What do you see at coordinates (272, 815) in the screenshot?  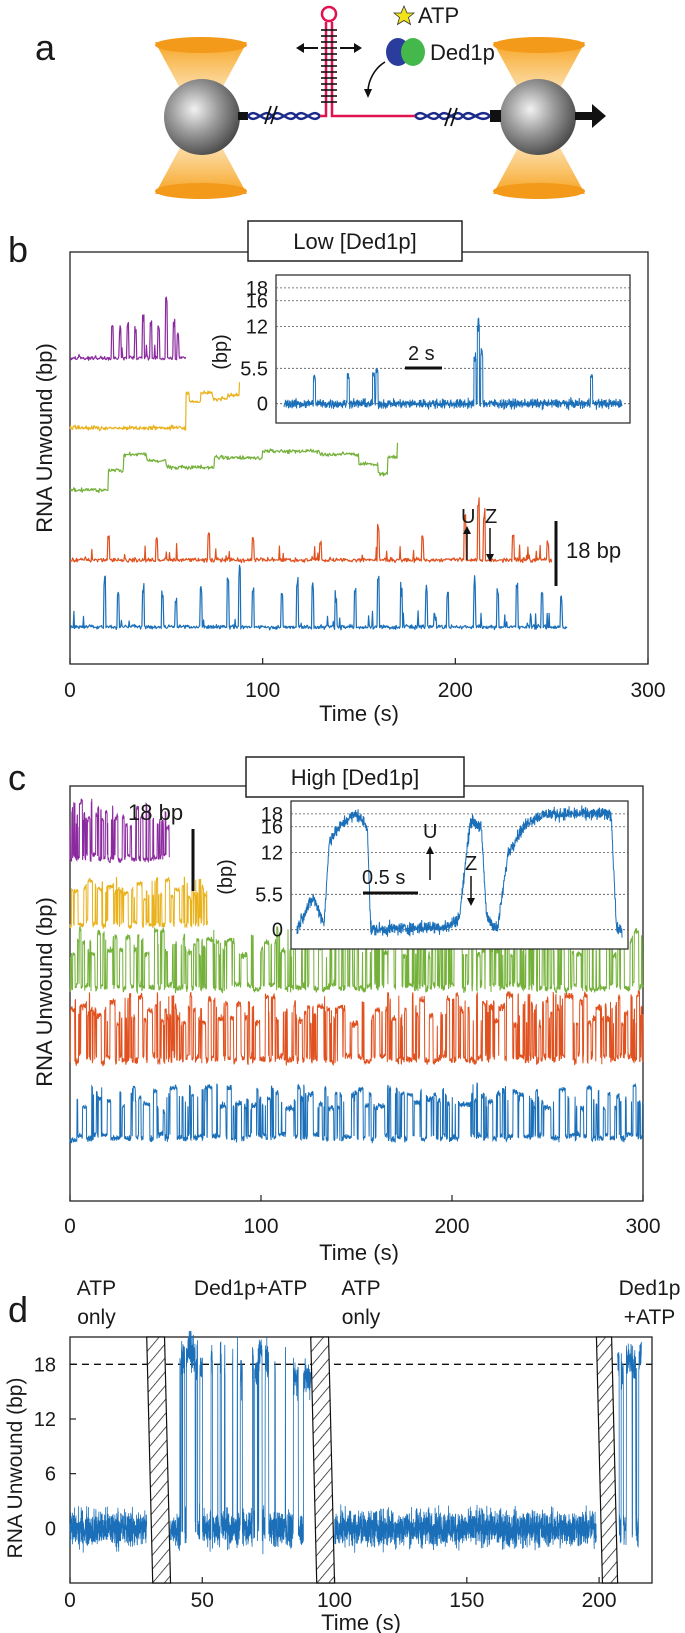 I see `panel-c-inset-ytick-label: 18` at bounding box center [272, 815].